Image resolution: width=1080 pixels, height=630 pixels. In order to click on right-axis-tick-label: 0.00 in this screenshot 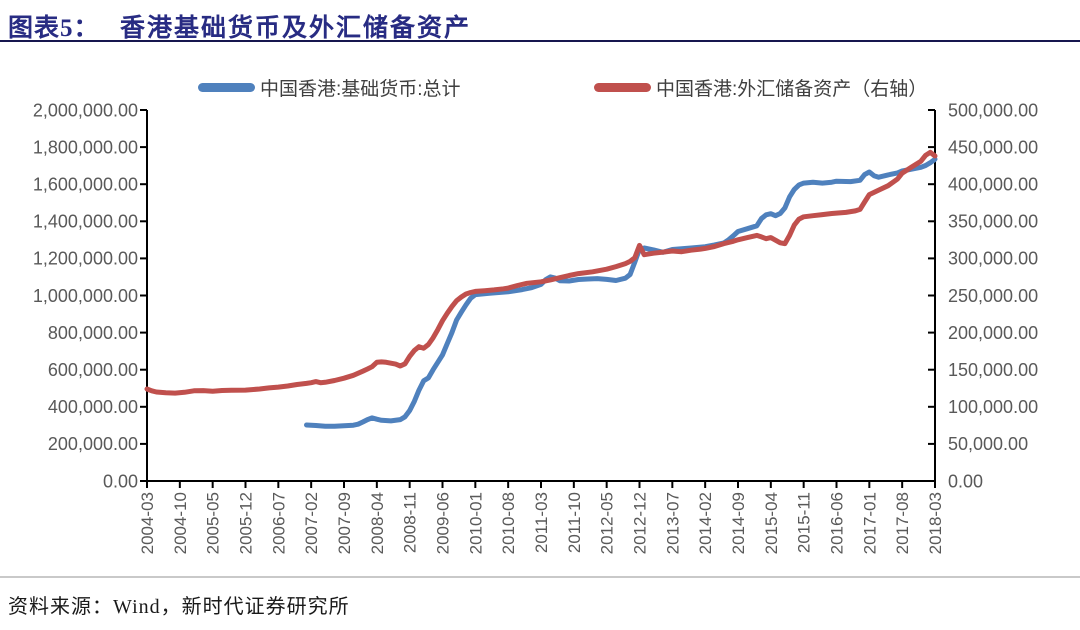, I will do `click(965, 481)`.